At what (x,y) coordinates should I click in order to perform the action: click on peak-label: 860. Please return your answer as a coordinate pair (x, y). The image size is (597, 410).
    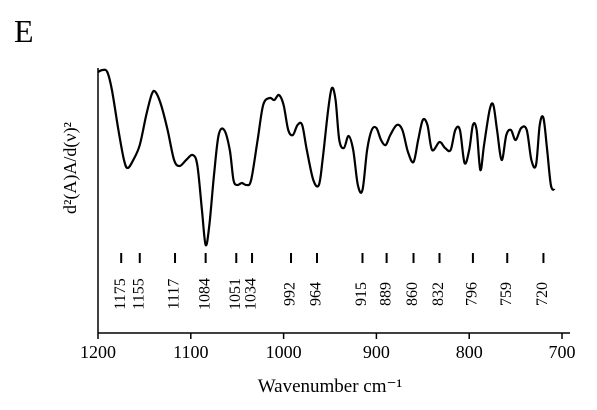
    Looking at the image, I should click on (412, 294).